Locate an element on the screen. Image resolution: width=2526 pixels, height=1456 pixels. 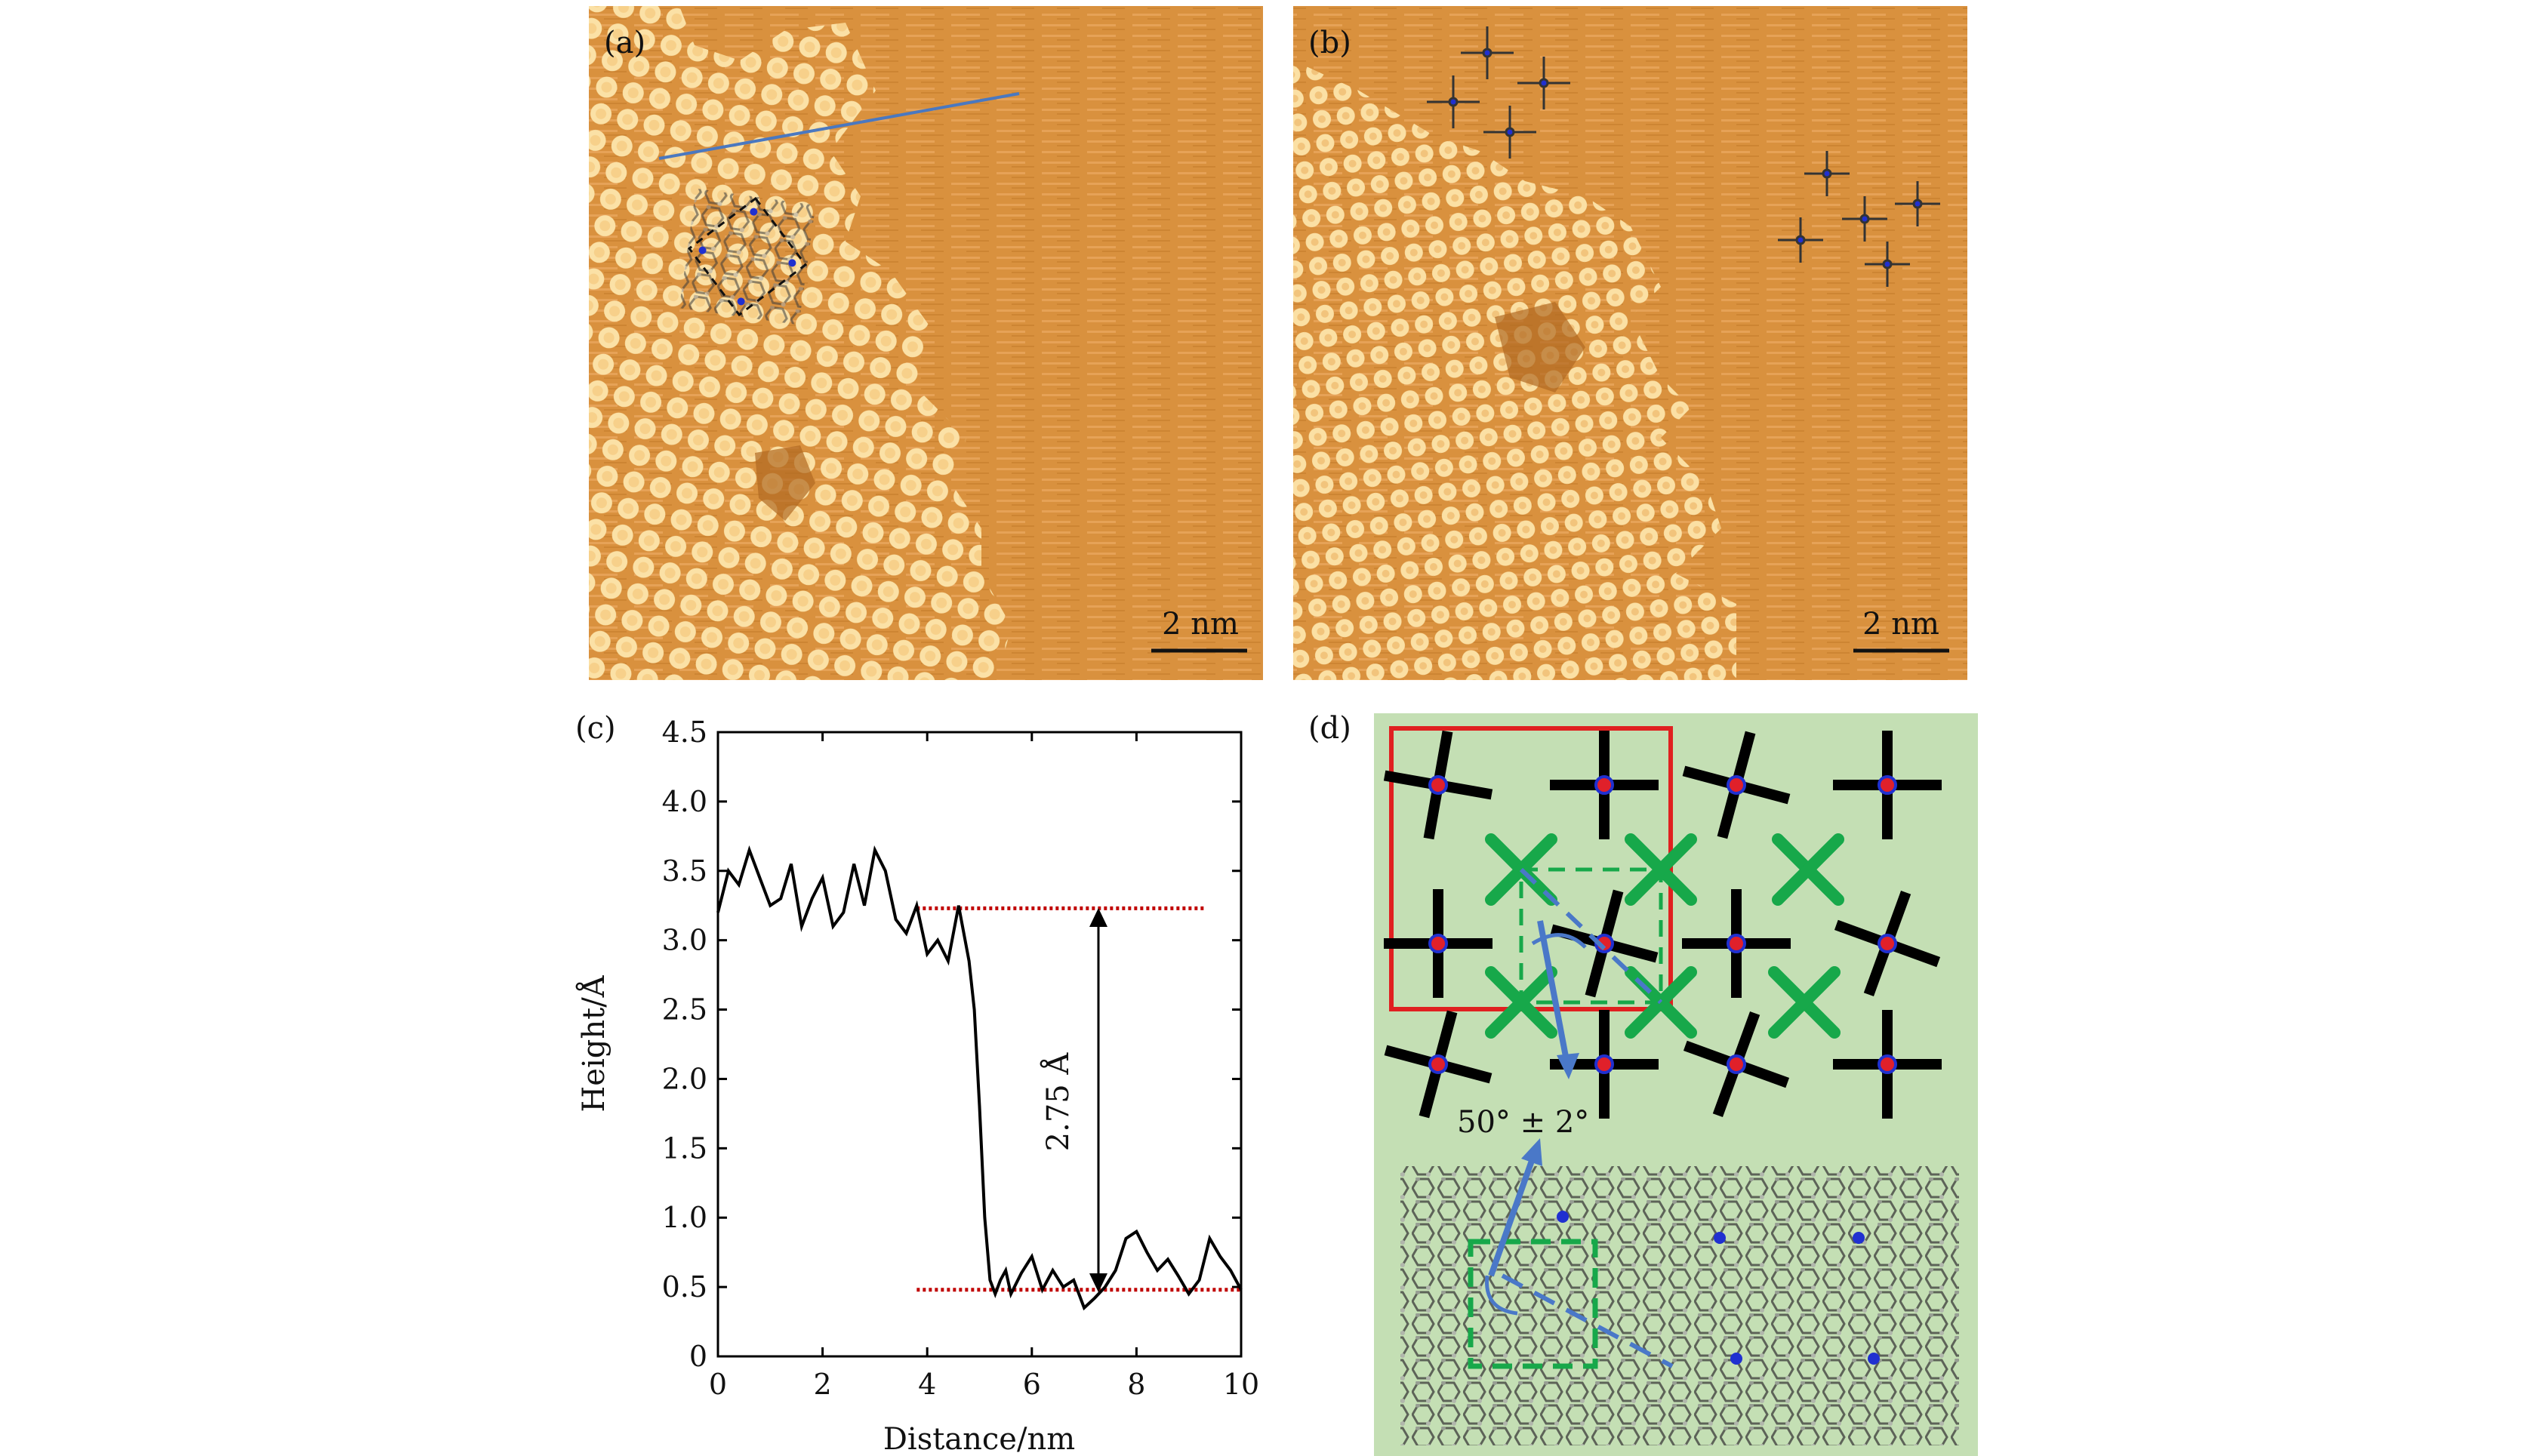
panel-b: (b) 2 nm is located at coordinates (1630, 343).